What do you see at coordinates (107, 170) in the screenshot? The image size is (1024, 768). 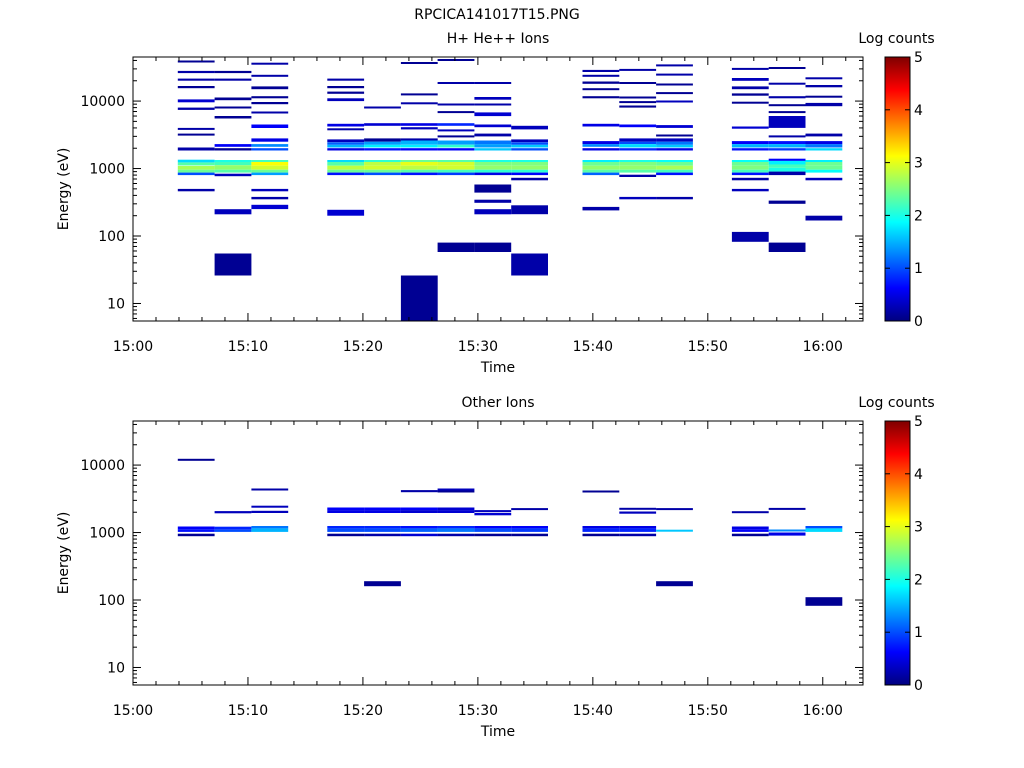 I see `y-tick-label: 1000` at bounding box center [107, 170].